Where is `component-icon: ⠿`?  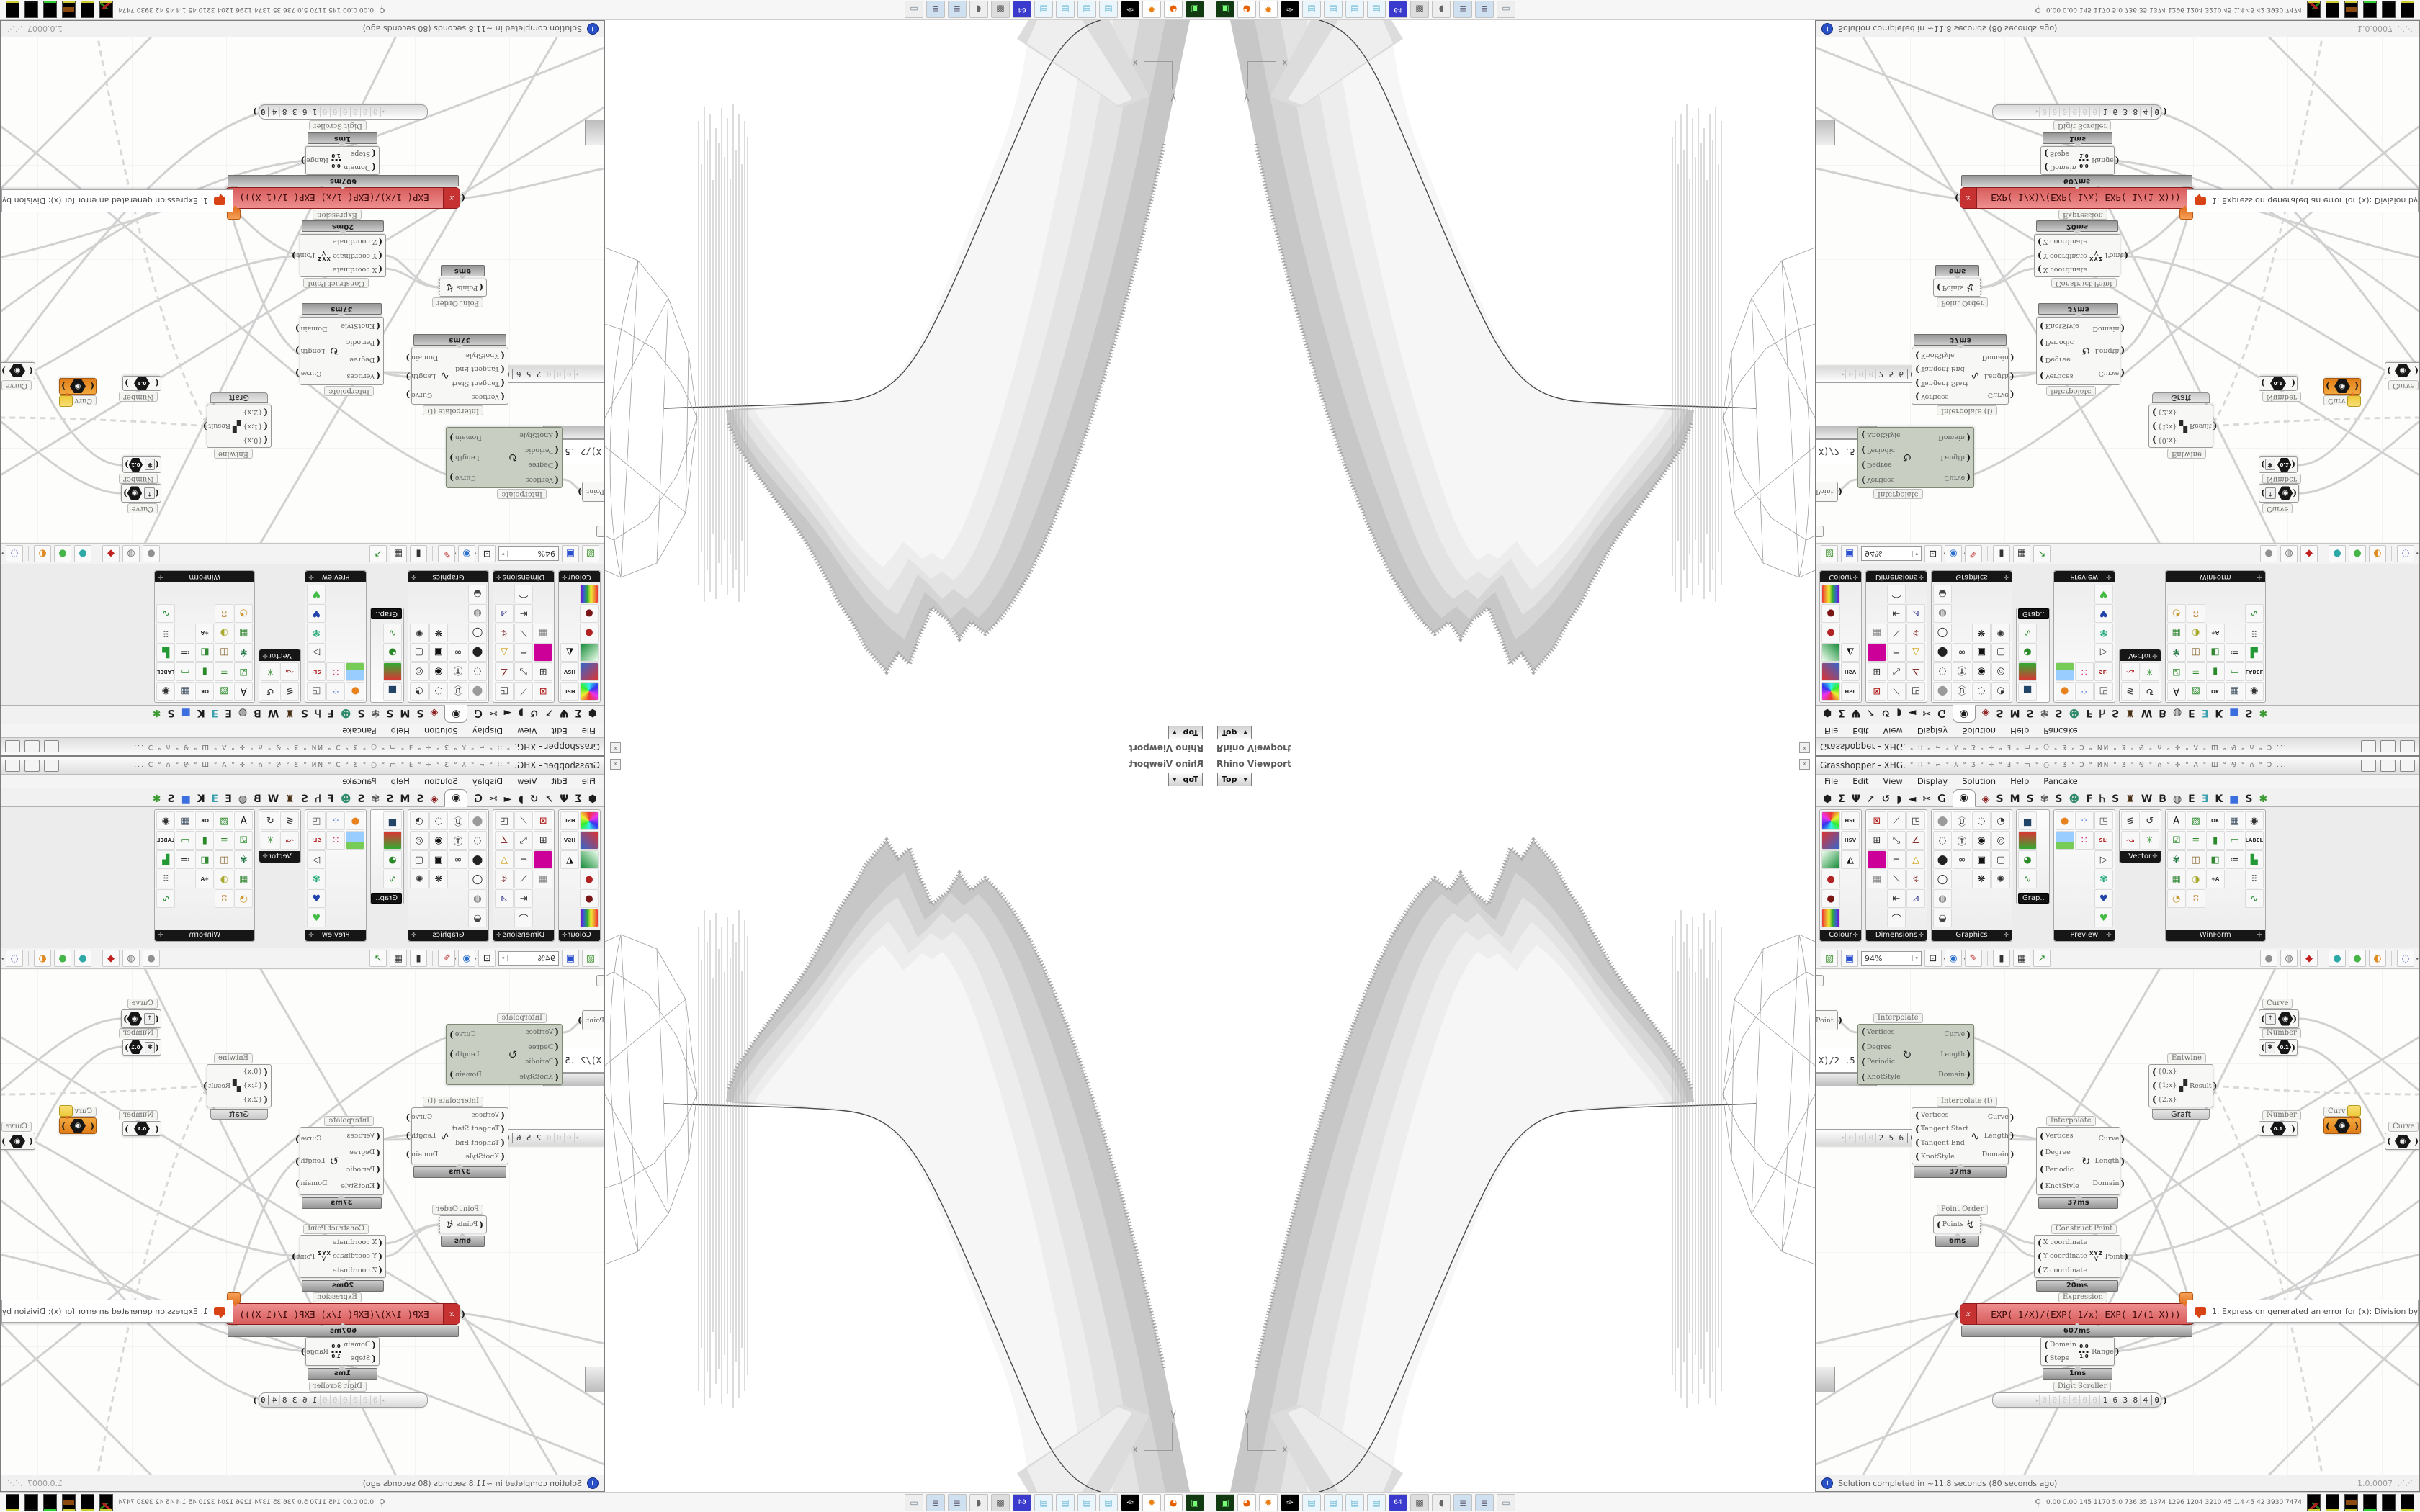
component-icon: ⠿ is located at coordinates (2254, 633).